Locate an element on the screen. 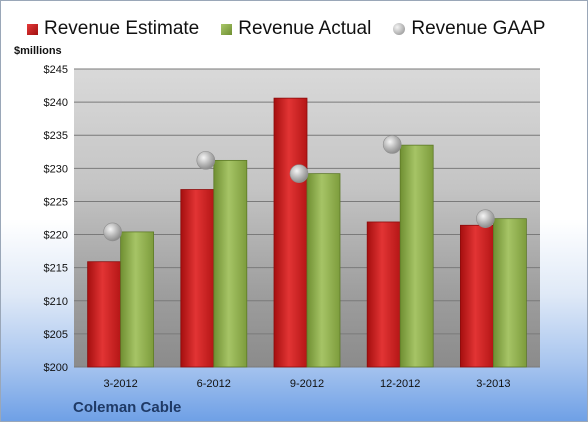 This screenshot has height=422, width=588. legend-swatch-actual is located at coordinates (227, 29).